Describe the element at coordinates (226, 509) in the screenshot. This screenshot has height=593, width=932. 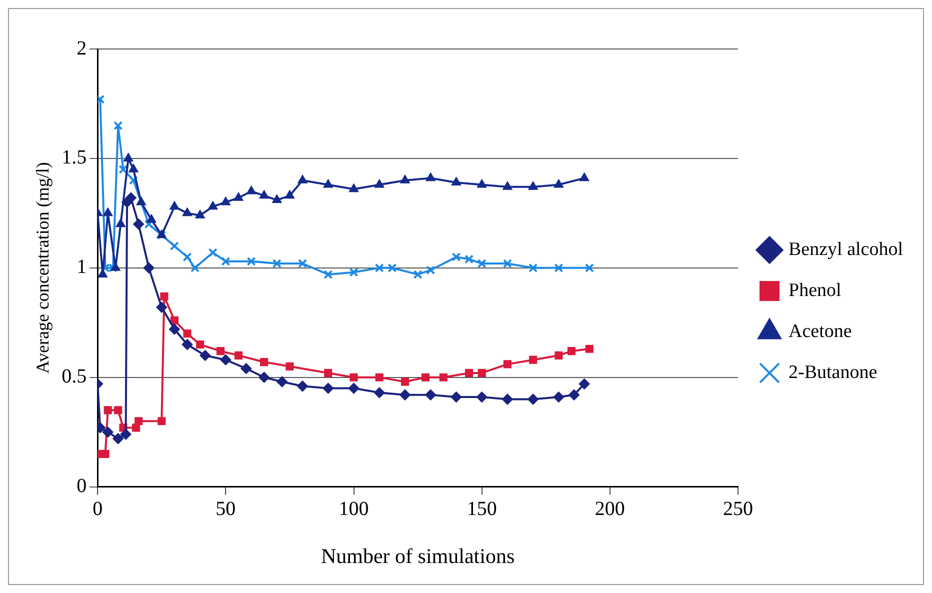
I see `x-tick-label: 50` at that location.